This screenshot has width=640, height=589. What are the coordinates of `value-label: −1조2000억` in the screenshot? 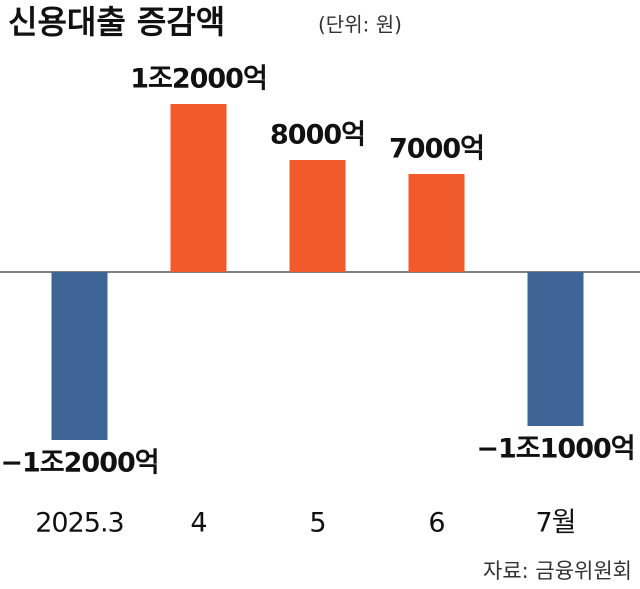 It's located at (79, 463).